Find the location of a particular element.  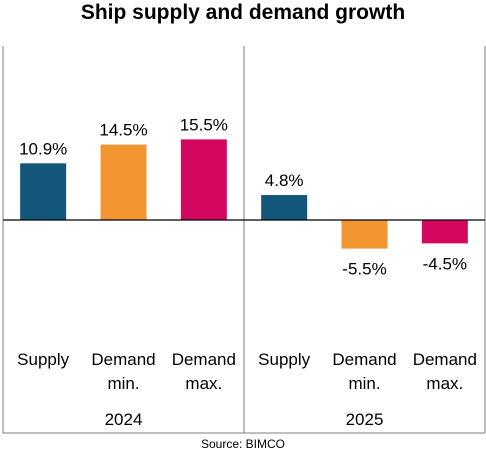

group-label: 2025 is located at coordinates (365, 419).